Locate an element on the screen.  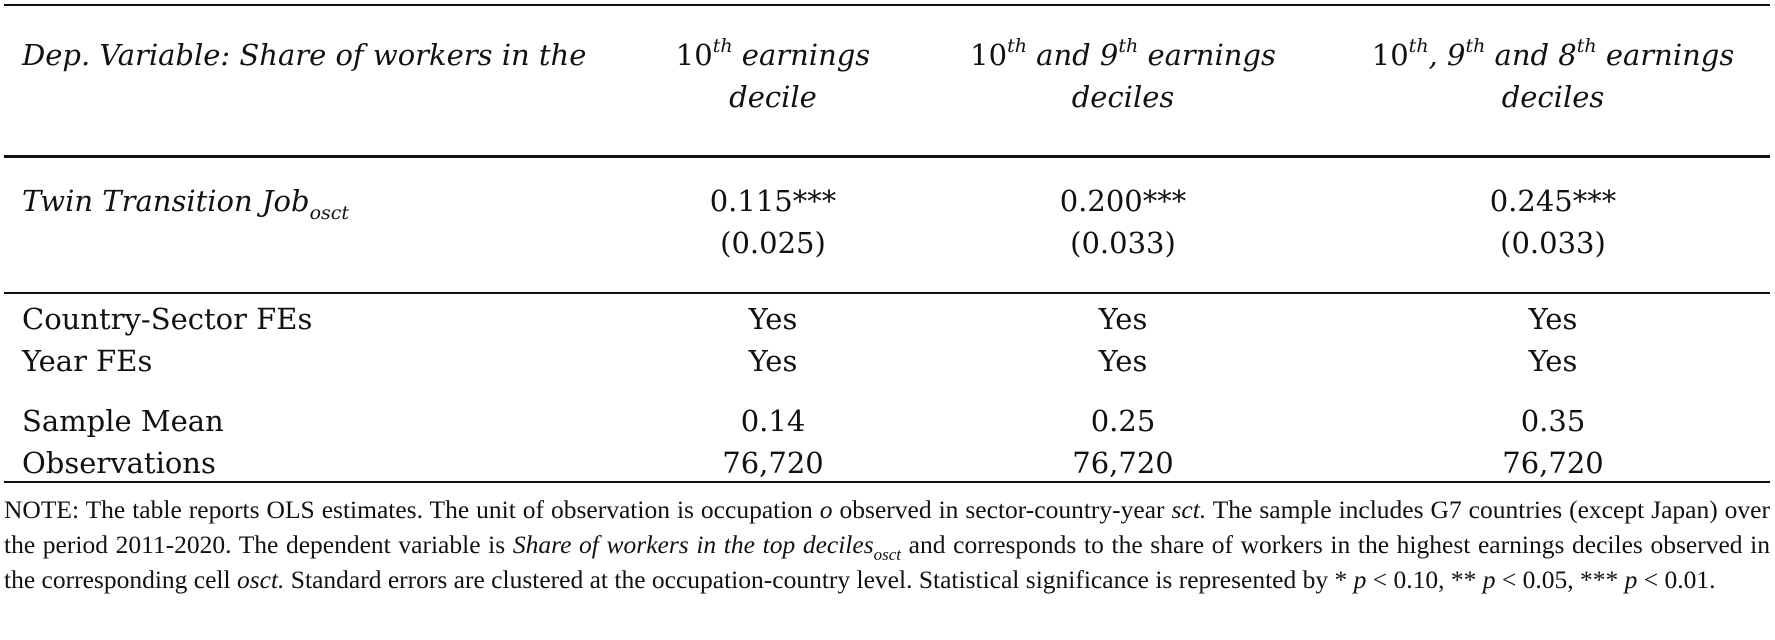
column-header-3: 10th, 9th and 8th earnings deciles is located at coordinates (1553, 75).